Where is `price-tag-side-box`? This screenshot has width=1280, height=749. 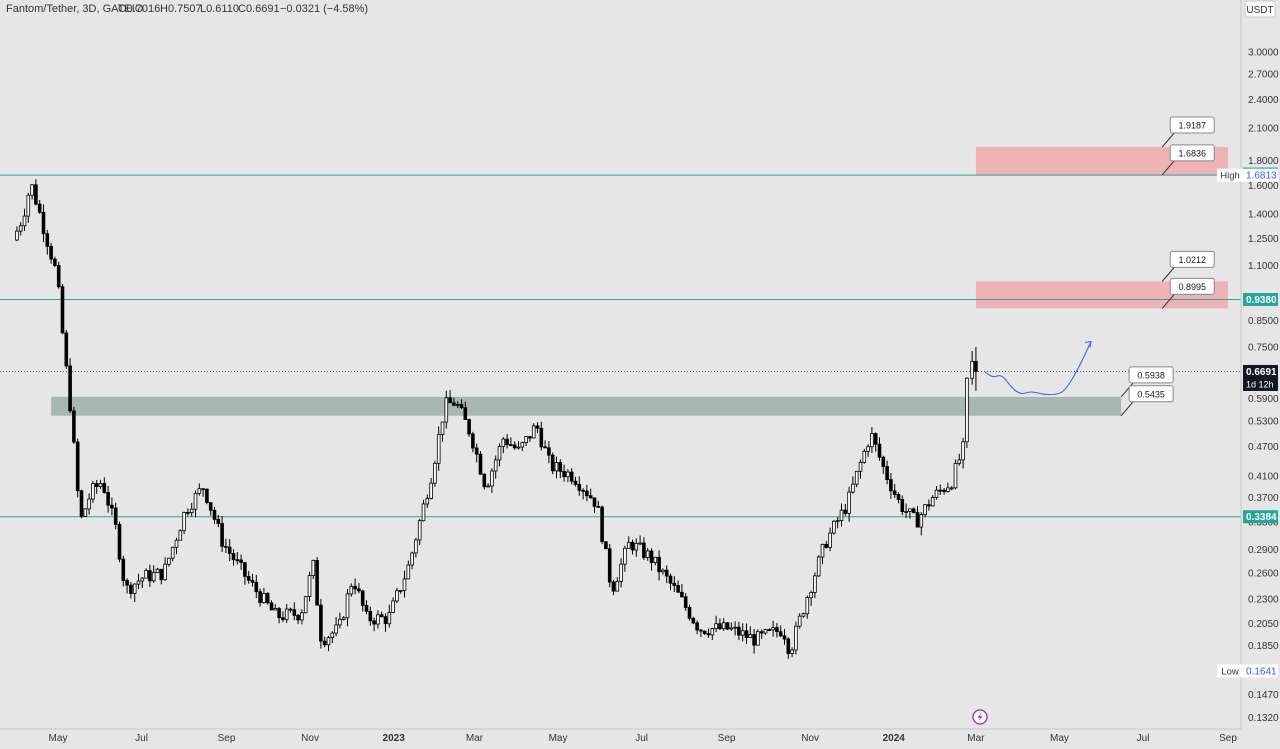
price-tag-side-box is located at coordinates (1230, 671).